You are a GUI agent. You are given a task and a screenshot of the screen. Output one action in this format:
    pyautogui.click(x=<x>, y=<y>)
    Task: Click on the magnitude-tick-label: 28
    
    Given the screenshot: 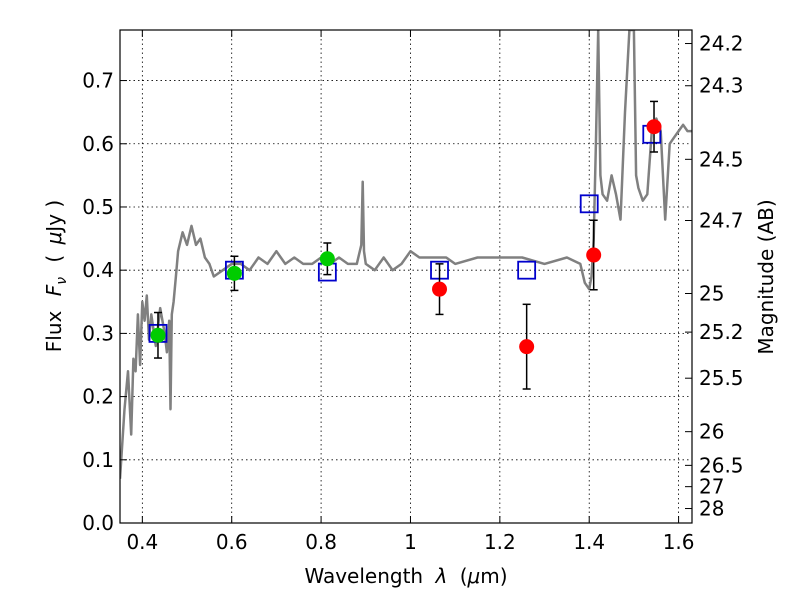 What is the action you would take?
    pyautogui.click(x=711, y=509)
    